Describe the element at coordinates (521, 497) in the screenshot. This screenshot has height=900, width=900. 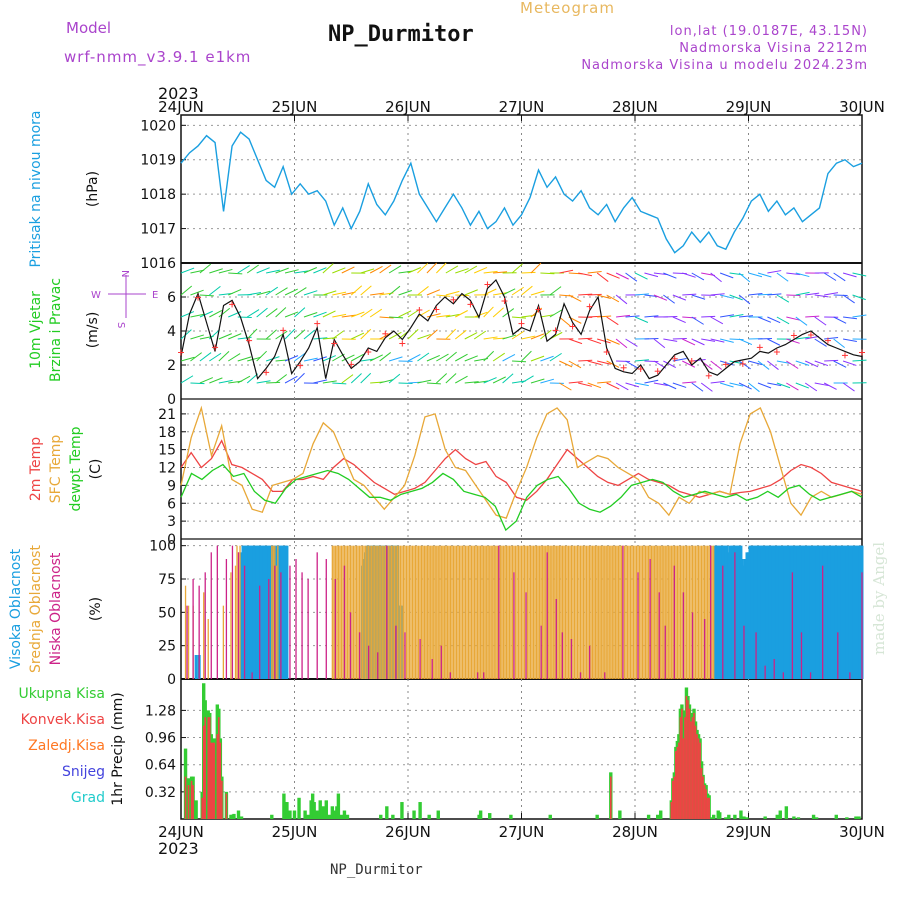
I see `temp-line-dew` at that location.